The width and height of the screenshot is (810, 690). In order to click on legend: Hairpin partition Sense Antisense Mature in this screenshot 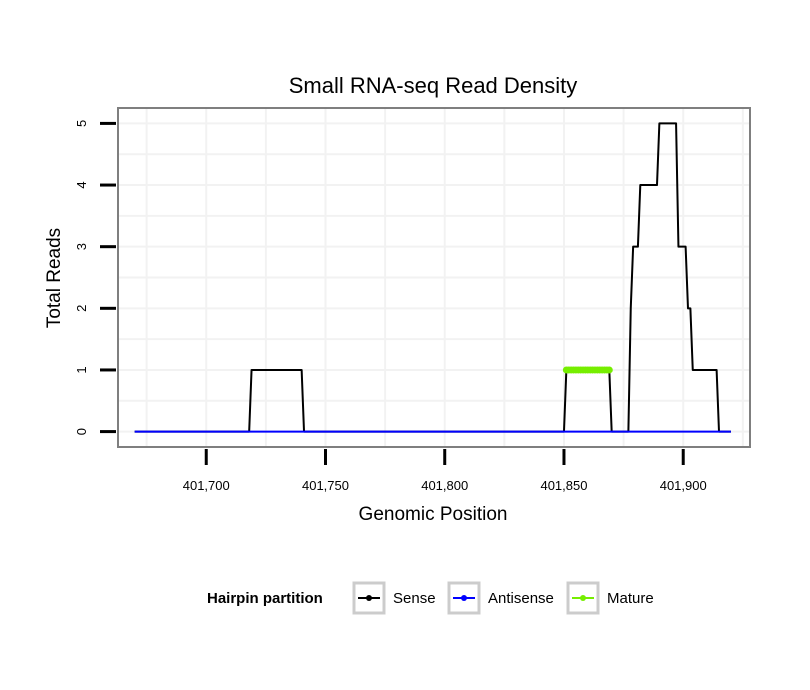, I will do `click(430, 598)`.